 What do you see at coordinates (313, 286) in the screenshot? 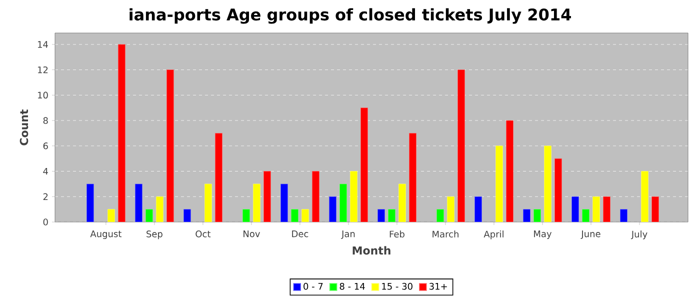
I see `legend-label: 0 - 7` at bounding box center [313, 286].